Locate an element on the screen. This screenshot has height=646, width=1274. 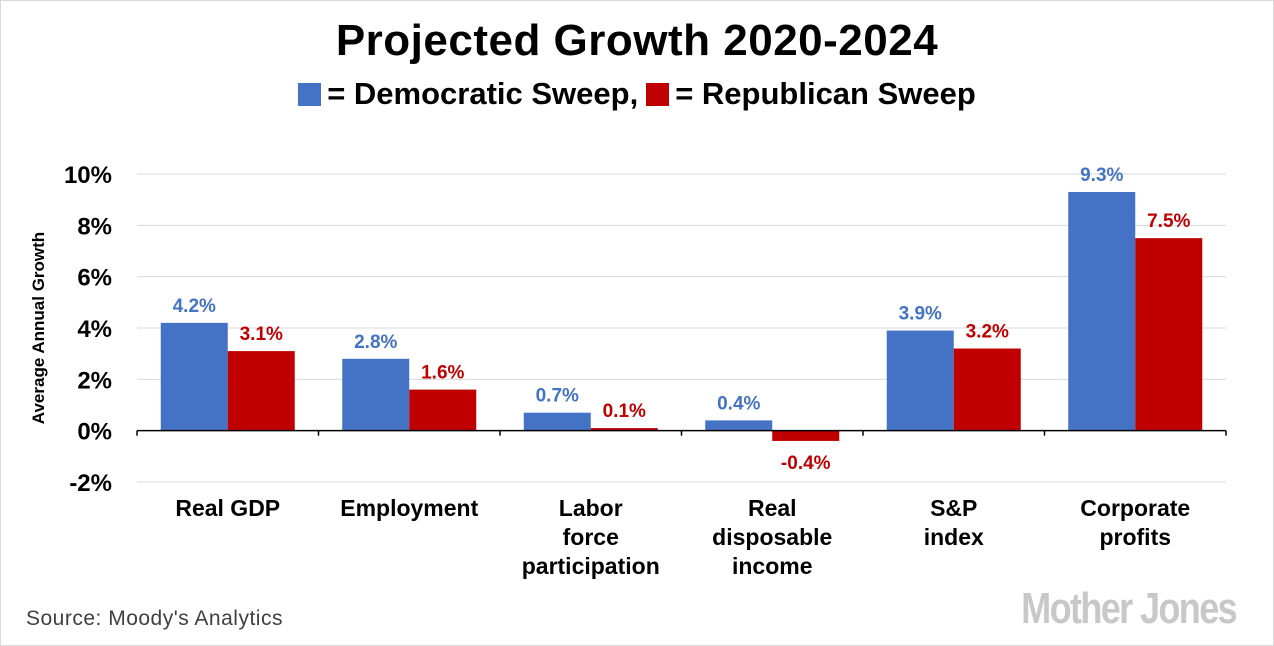
value-label-democratic: 2.8% is located at coordinates (375, 342).